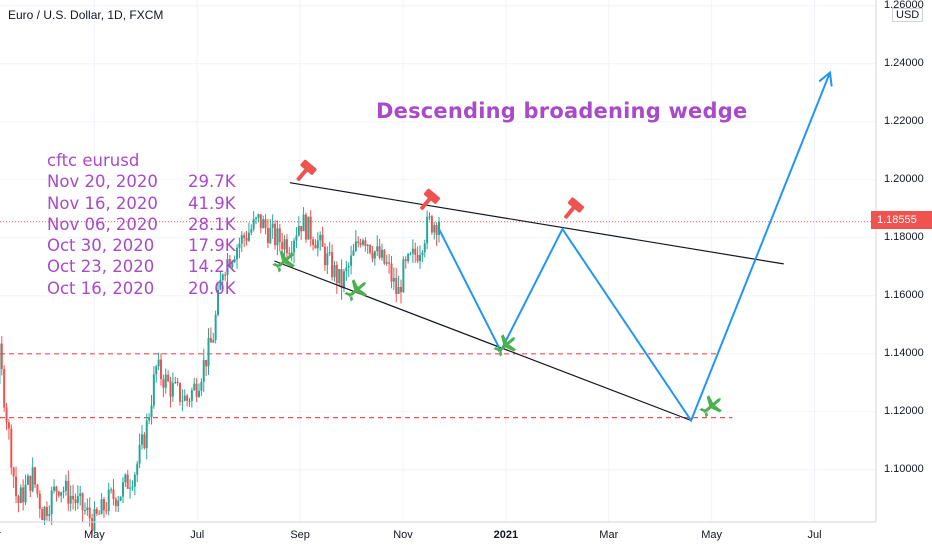  Describe the element at coordinates (212, 288) in the screenshot. I see `cftc-value: 20.0K` at that location.